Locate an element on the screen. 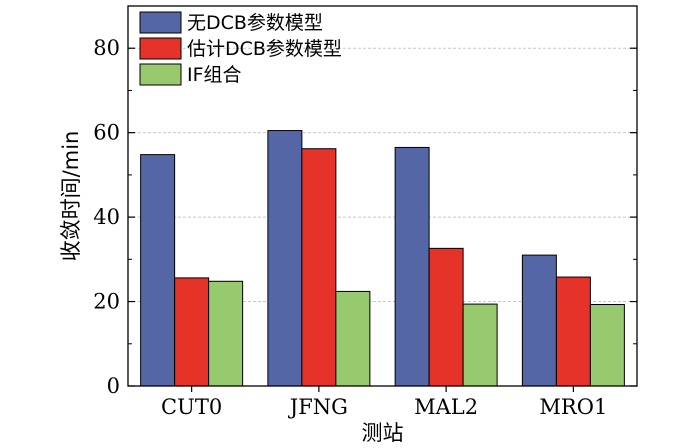 This screenshot has height=448, width=700. legend-label: IF组合 is located at coordinates (214, 75).